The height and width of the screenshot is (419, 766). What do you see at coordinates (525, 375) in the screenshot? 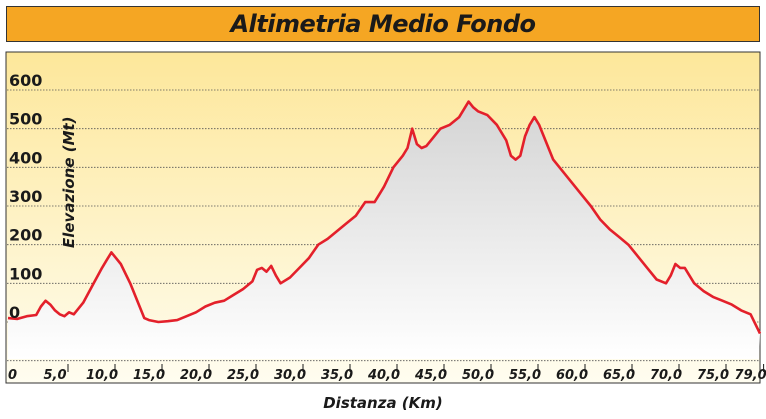
I see `x-tick-label: 55,0` at bounding box center [525, 375].